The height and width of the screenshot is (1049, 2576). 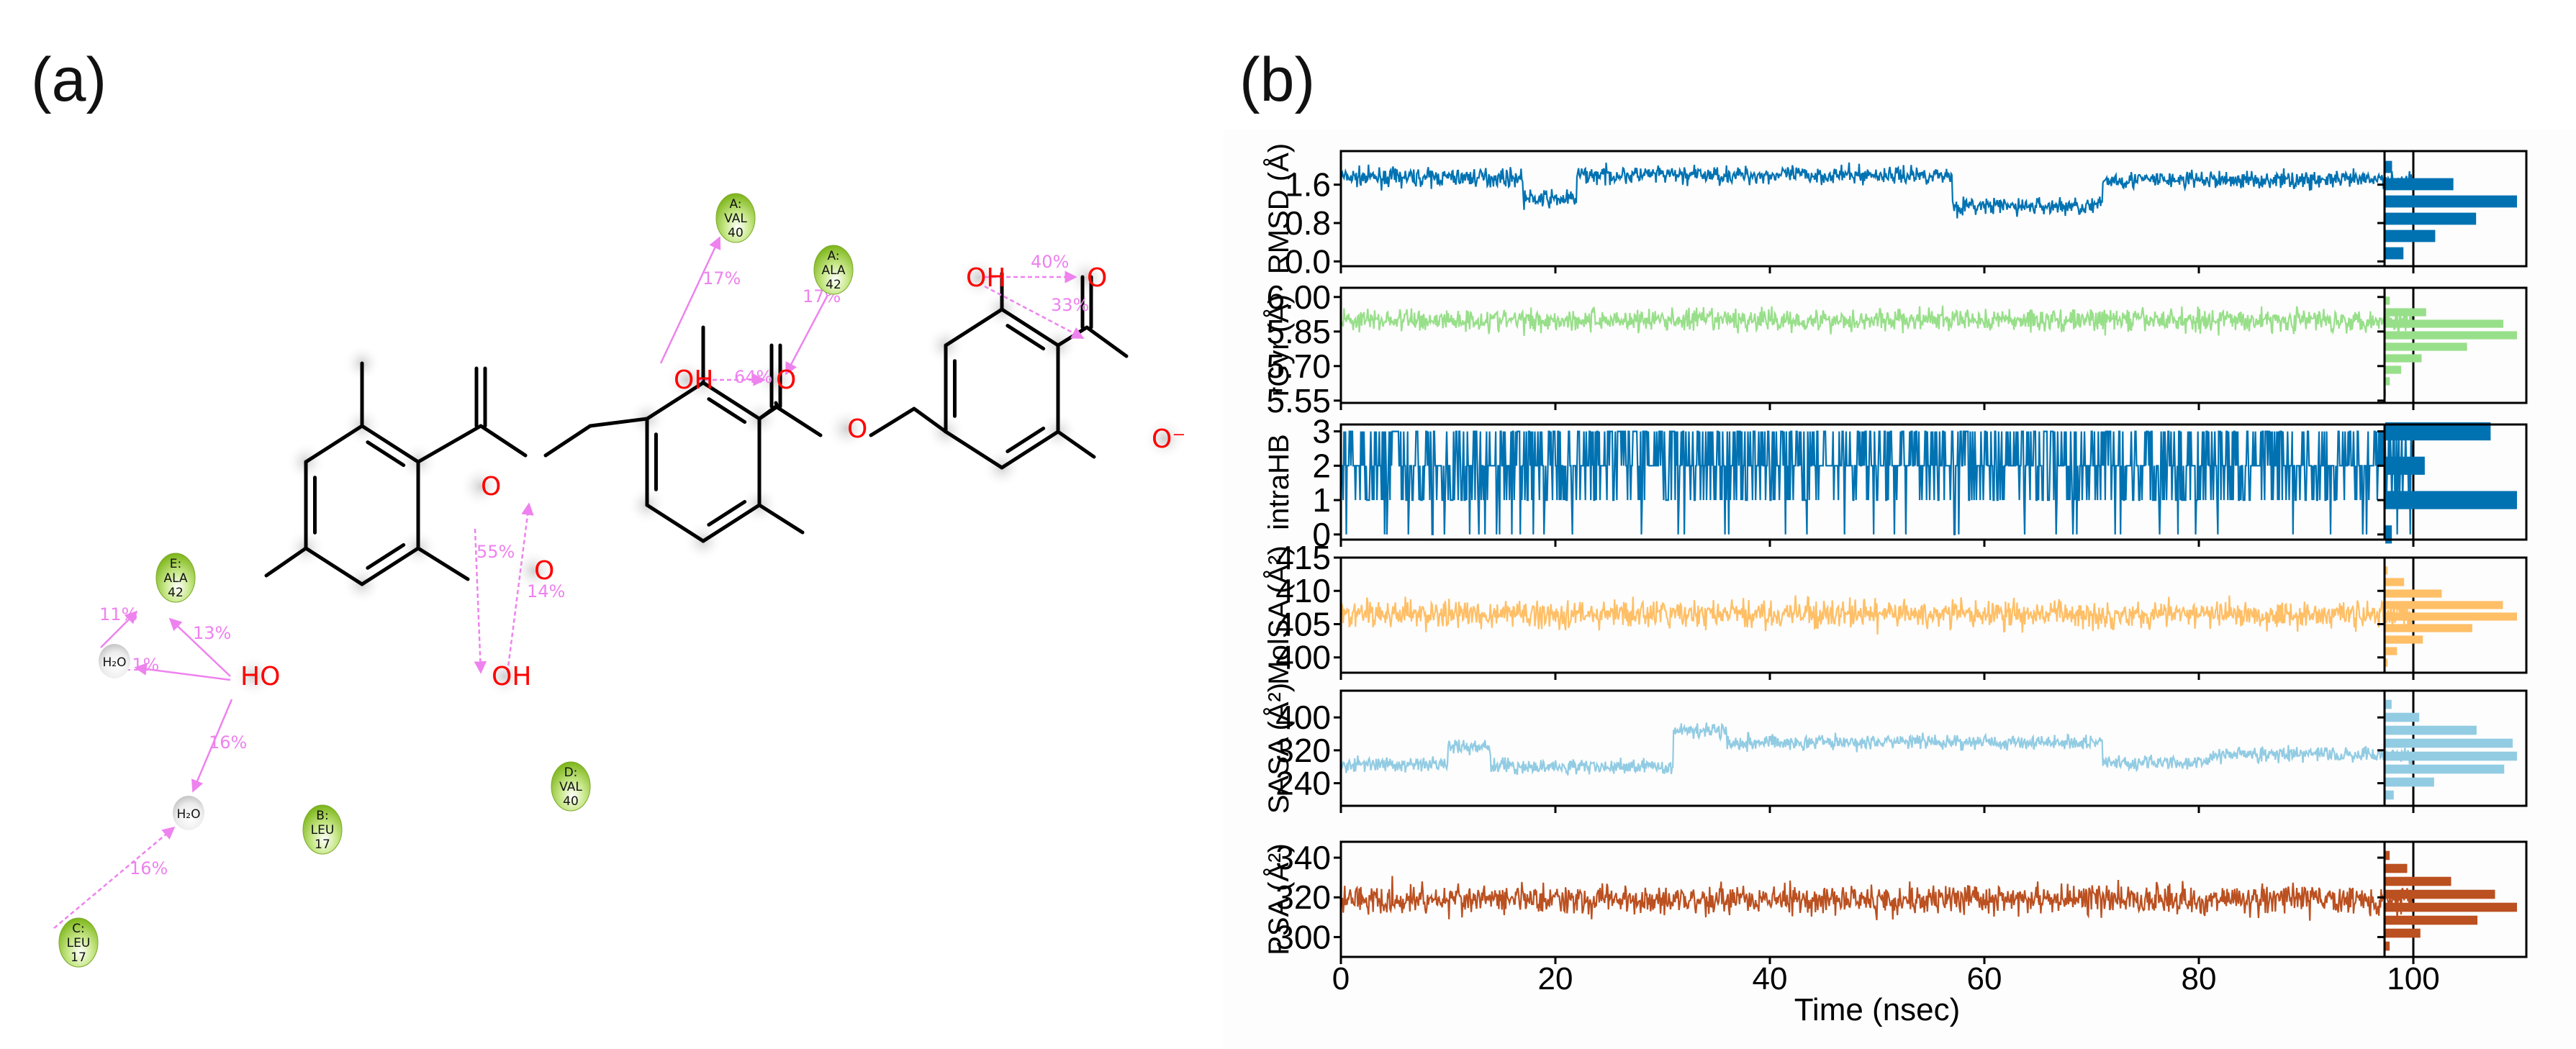 I want to click on y-axis-label: SASA (Å²), so click(x=1279, y=748).